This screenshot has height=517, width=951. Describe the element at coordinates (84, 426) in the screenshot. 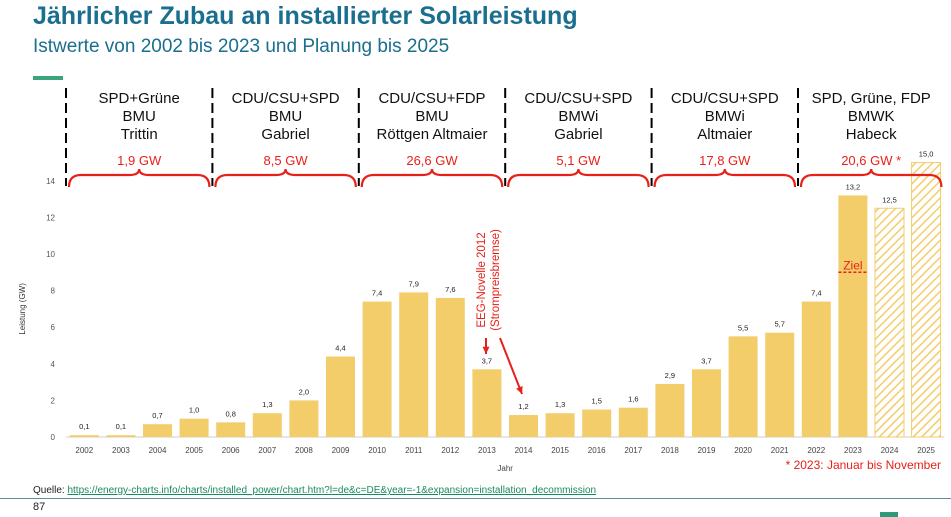

I see `value-label-2002: 0,1` at that location.